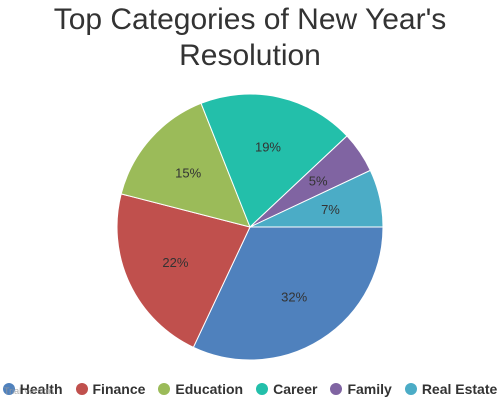 The width and height of the screenshot is (500, 400). I want to click on legend-label: Education, so click(209, 389).